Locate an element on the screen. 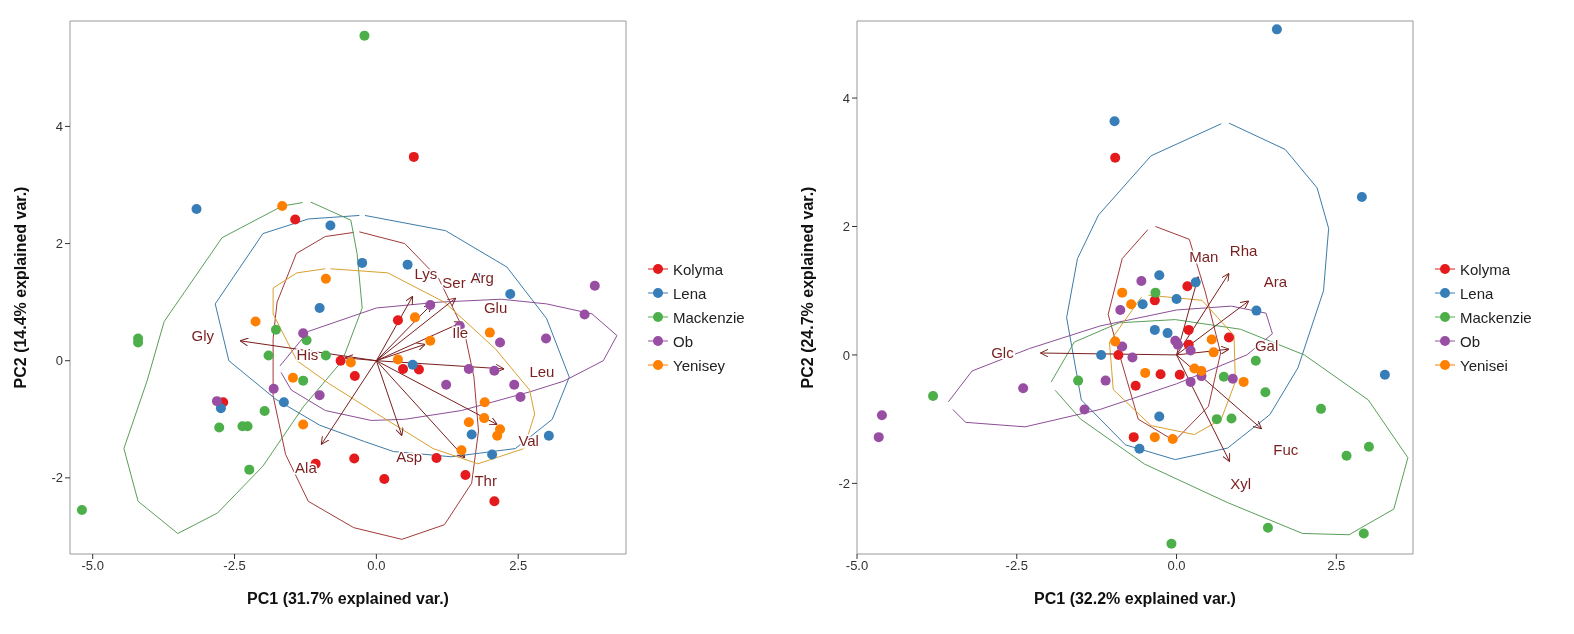  series-label: Gal is located at coordinates (1266, 345).